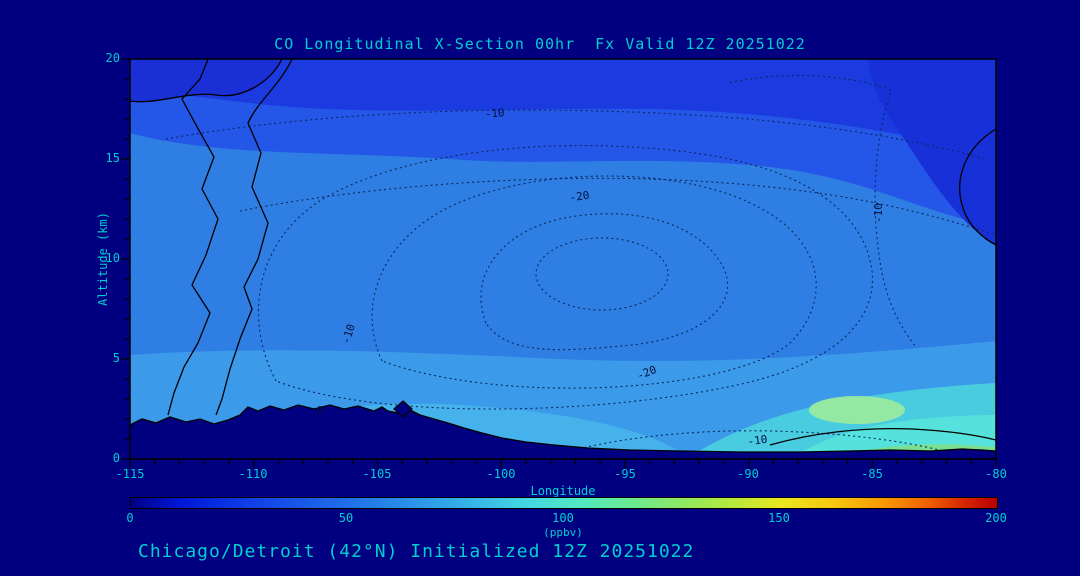 Image resolution: width=1080 pixels, height=576 pixels. I want to click on y-tick-label: 0, so click(116, 458).